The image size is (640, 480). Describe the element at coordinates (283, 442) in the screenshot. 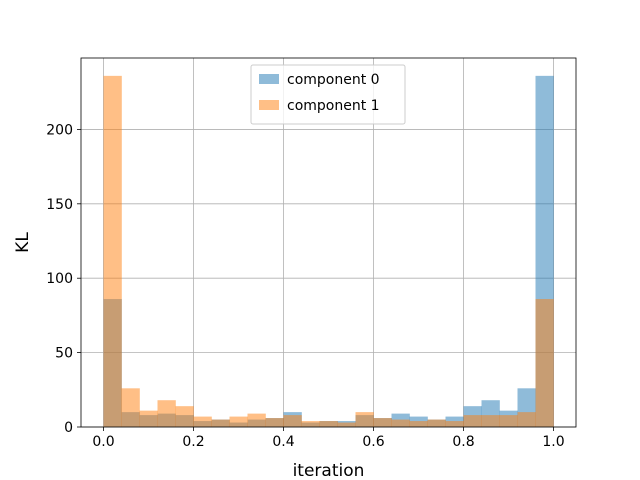

I see `x-tick-label: 0.4` at that location.